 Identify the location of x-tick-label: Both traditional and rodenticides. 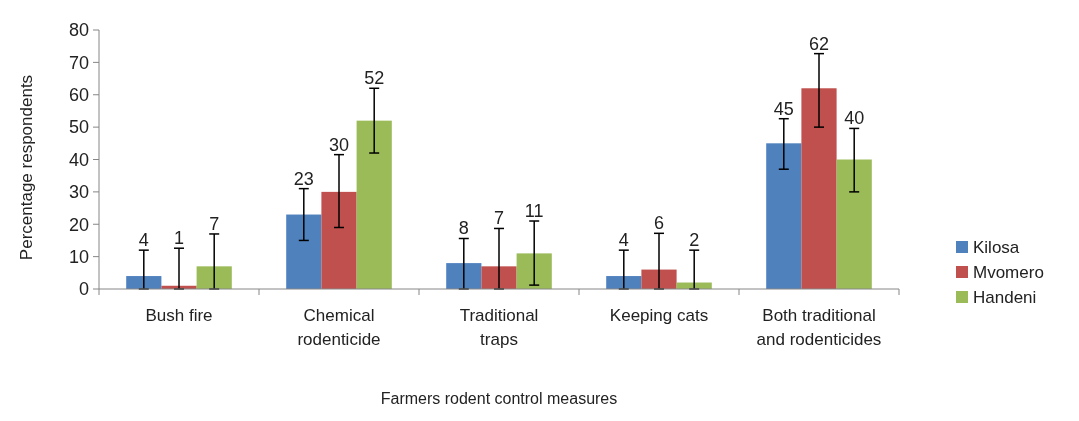
(819, 327).